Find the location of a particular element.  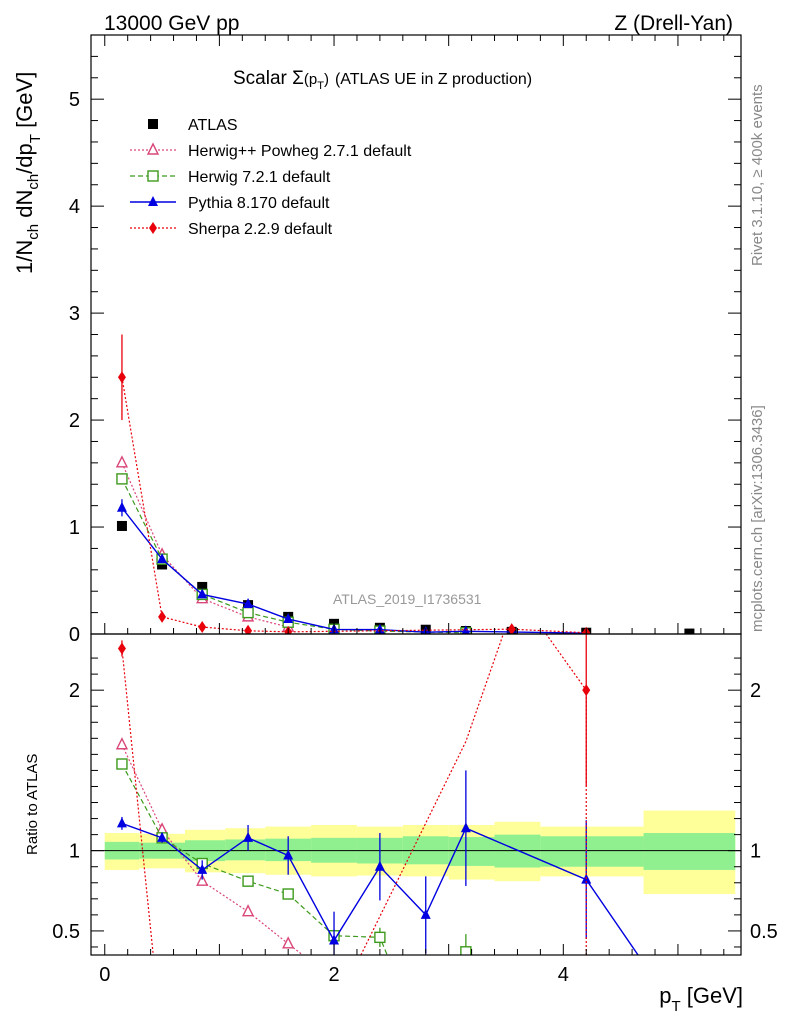

legend-entry-sherpa: Sherpa 2.2.9 default is located at coordinates (231, 229).